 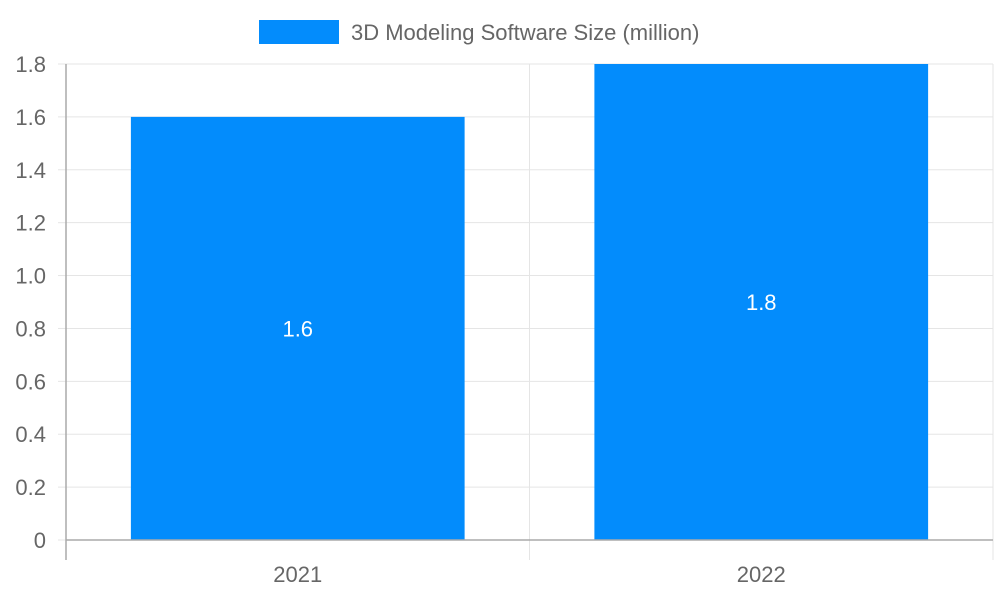 I want to click on legend-label: 3D Modeling Software Size (million), so click(x=525, y=32).